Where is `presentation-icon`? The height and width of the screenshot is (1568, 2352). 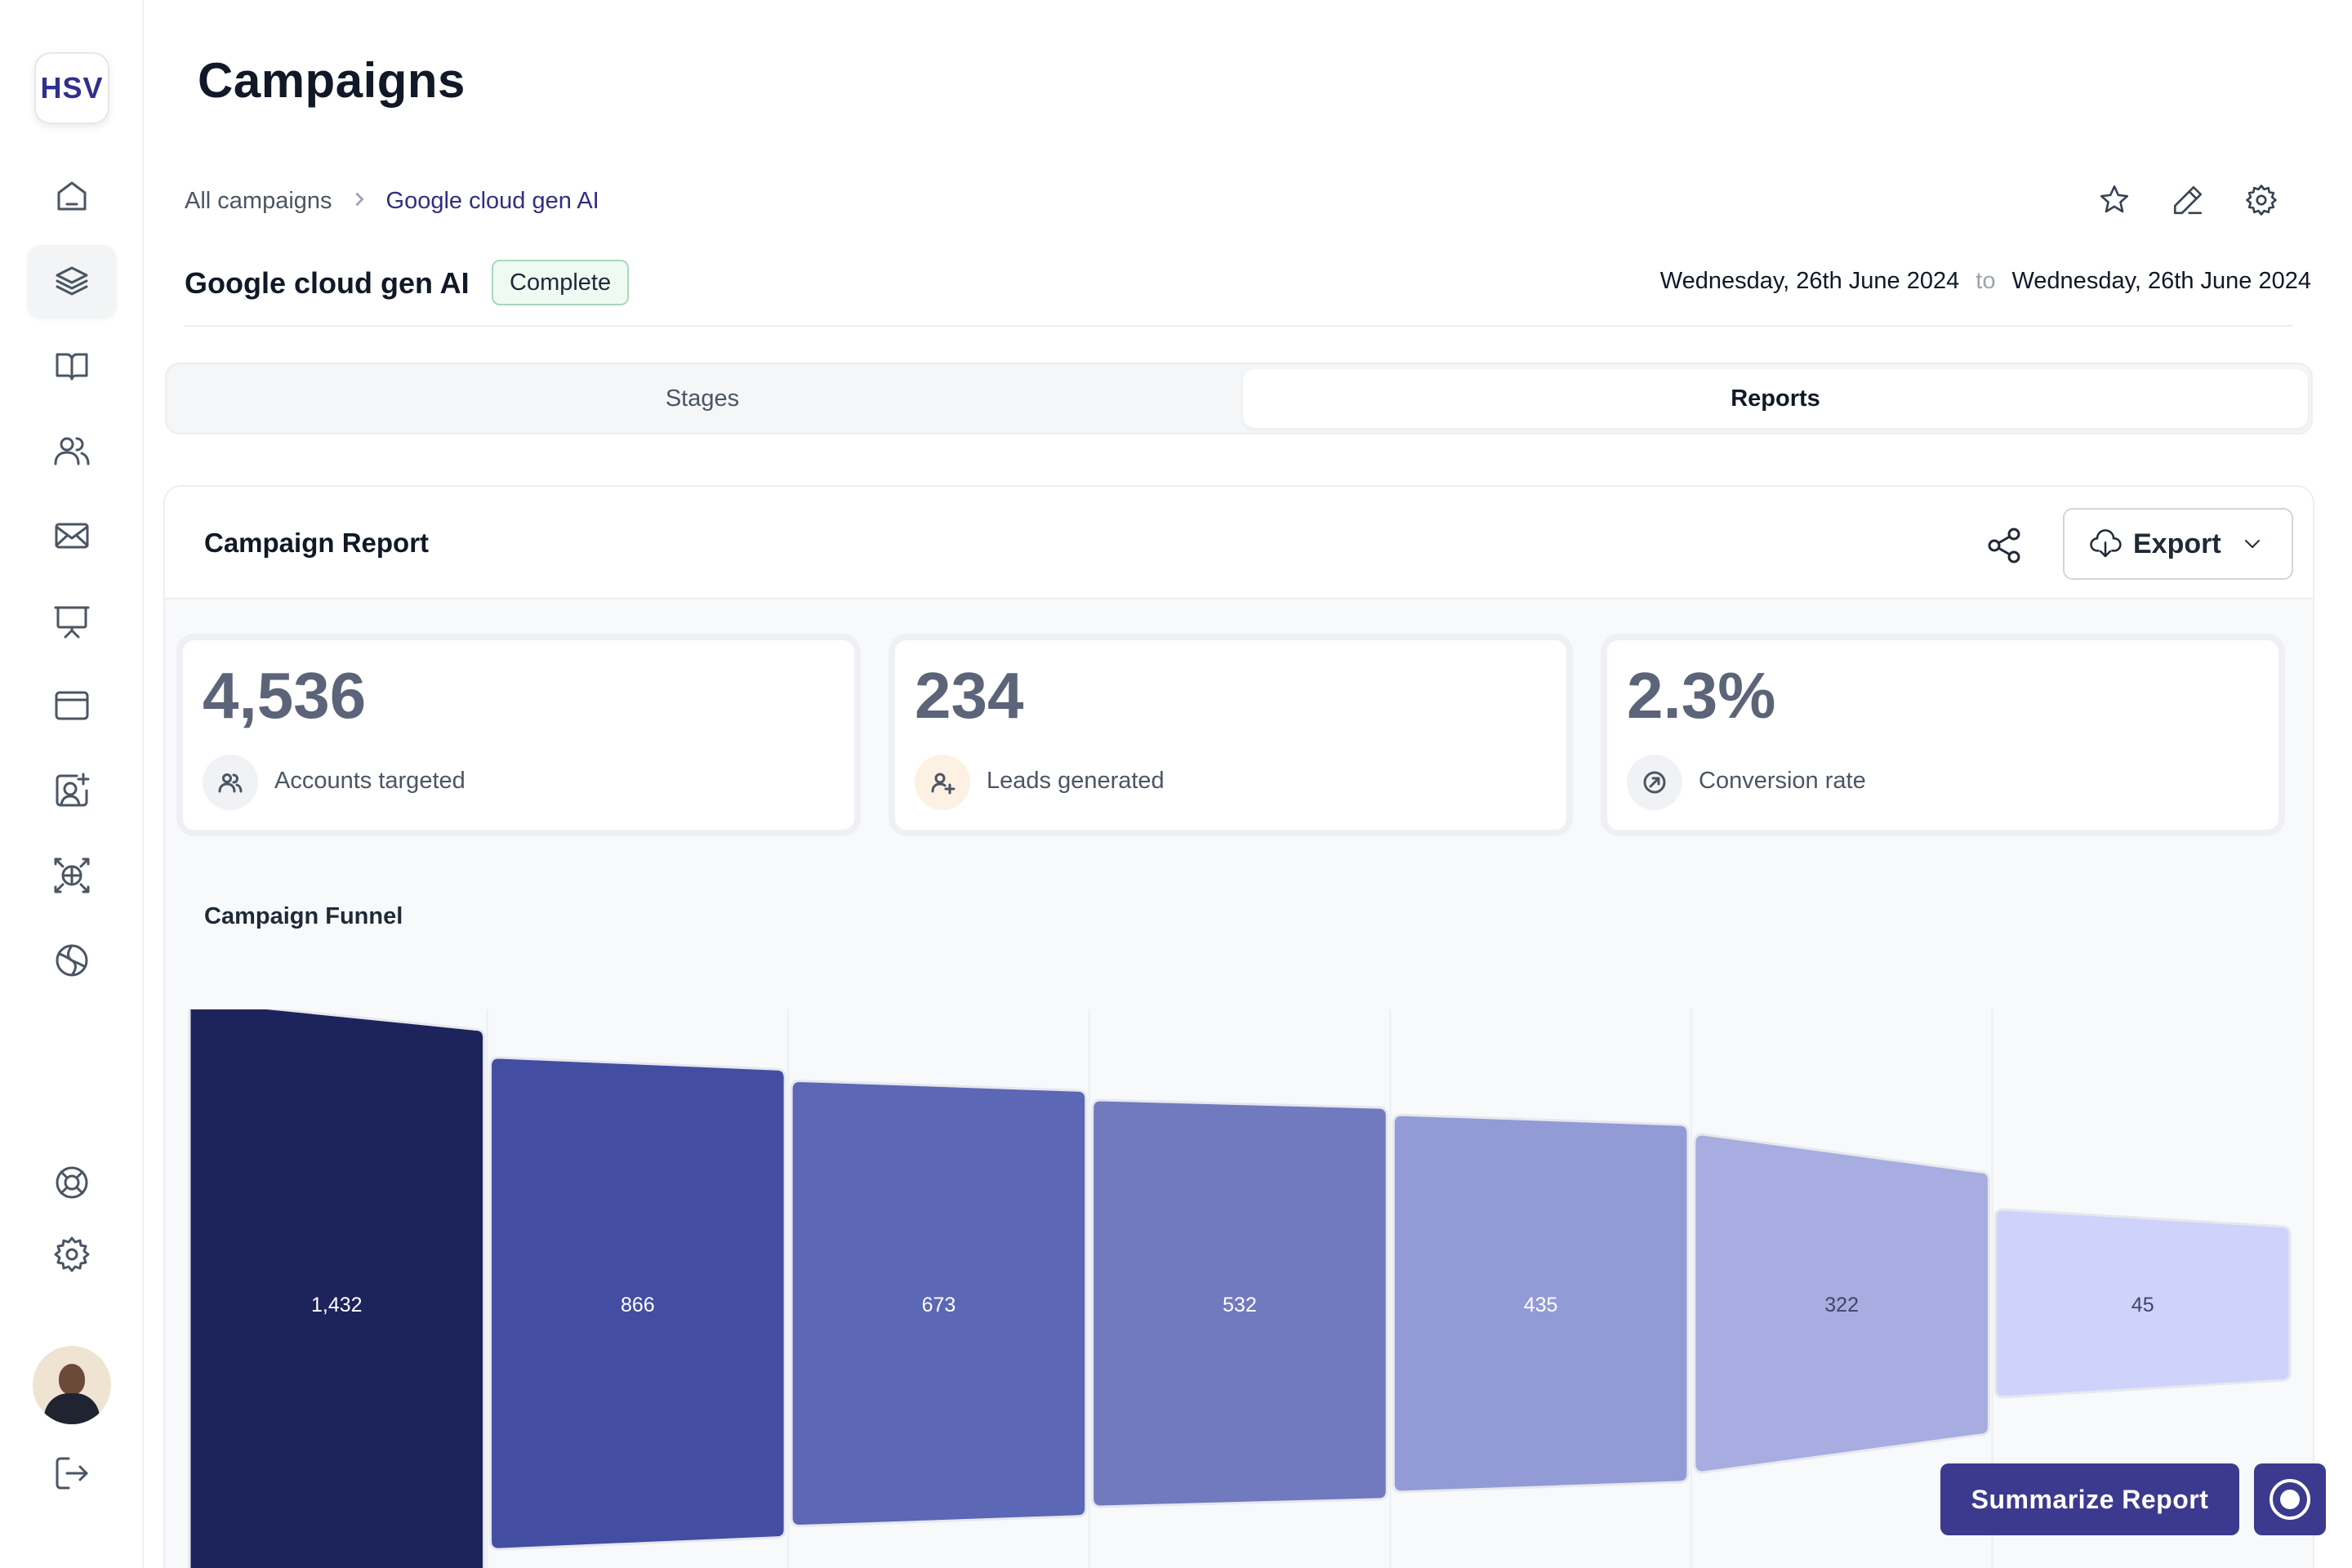 presentation-icon is located at coordinates (72, 622).